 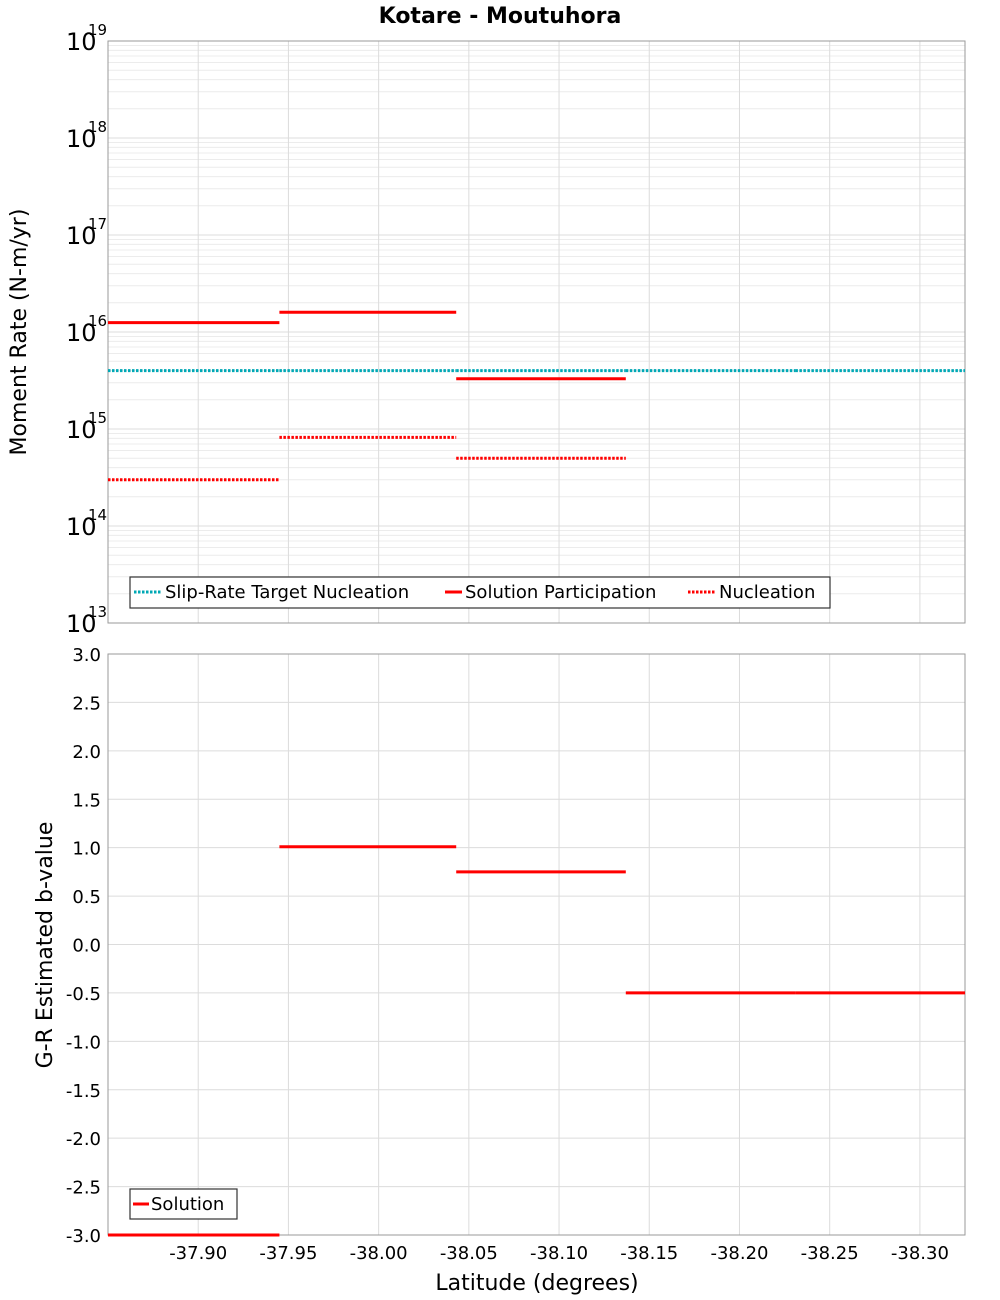 What do you see at coordinates (739, 1253) in the screenshot?
I see `latitude-x-tick-label: -38.20` at bounding box center [739, 1253].